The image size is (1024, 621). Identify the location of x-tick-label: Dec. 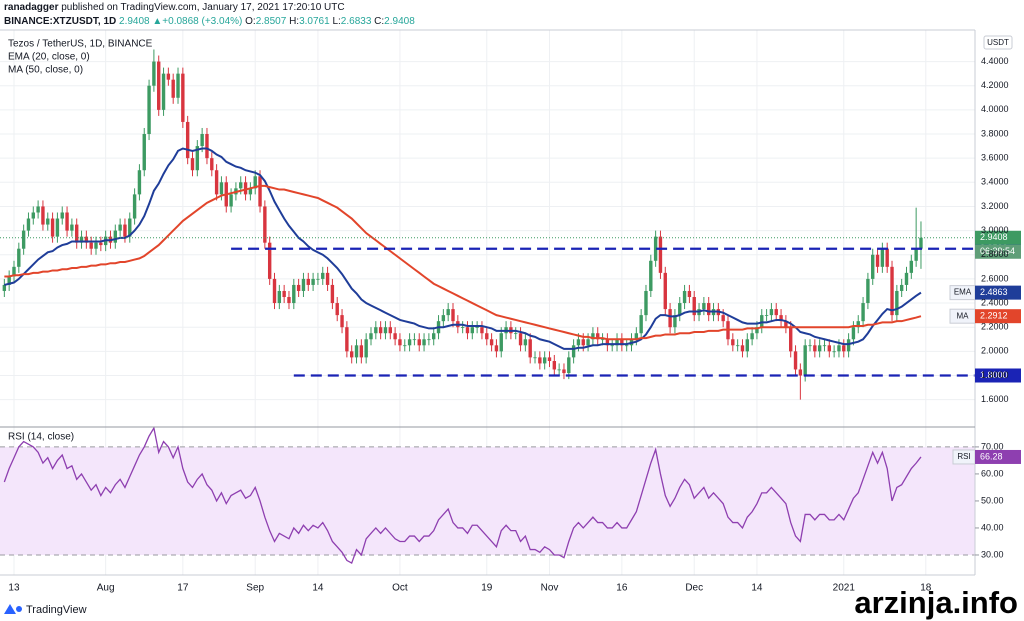
(694, 588).